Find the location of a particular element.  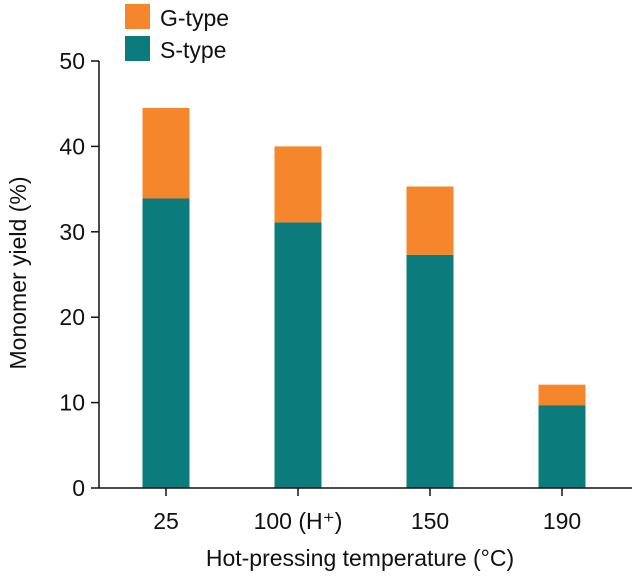

legend-label-g-type: G-type is located at coordinates (194, 18).